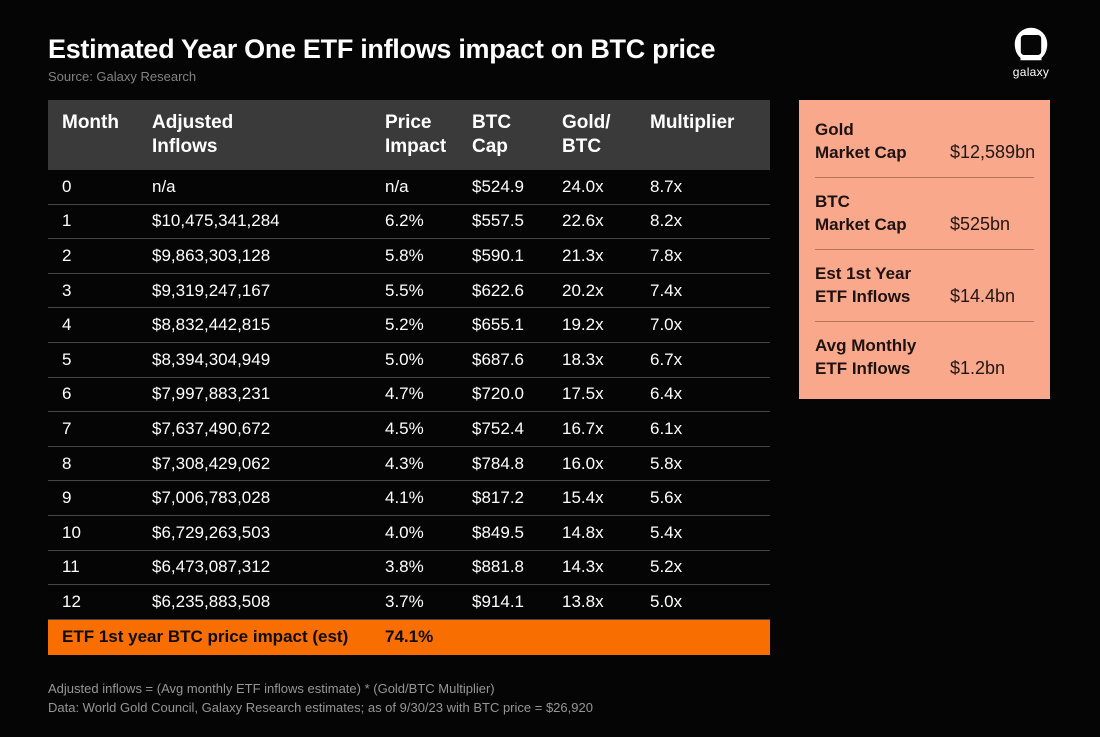 This screenshot has width=1100, height=737. Describe the element at coordinates (666, 463) in the screenshot. I see `cell-multiplier: 5.8x` at that location.